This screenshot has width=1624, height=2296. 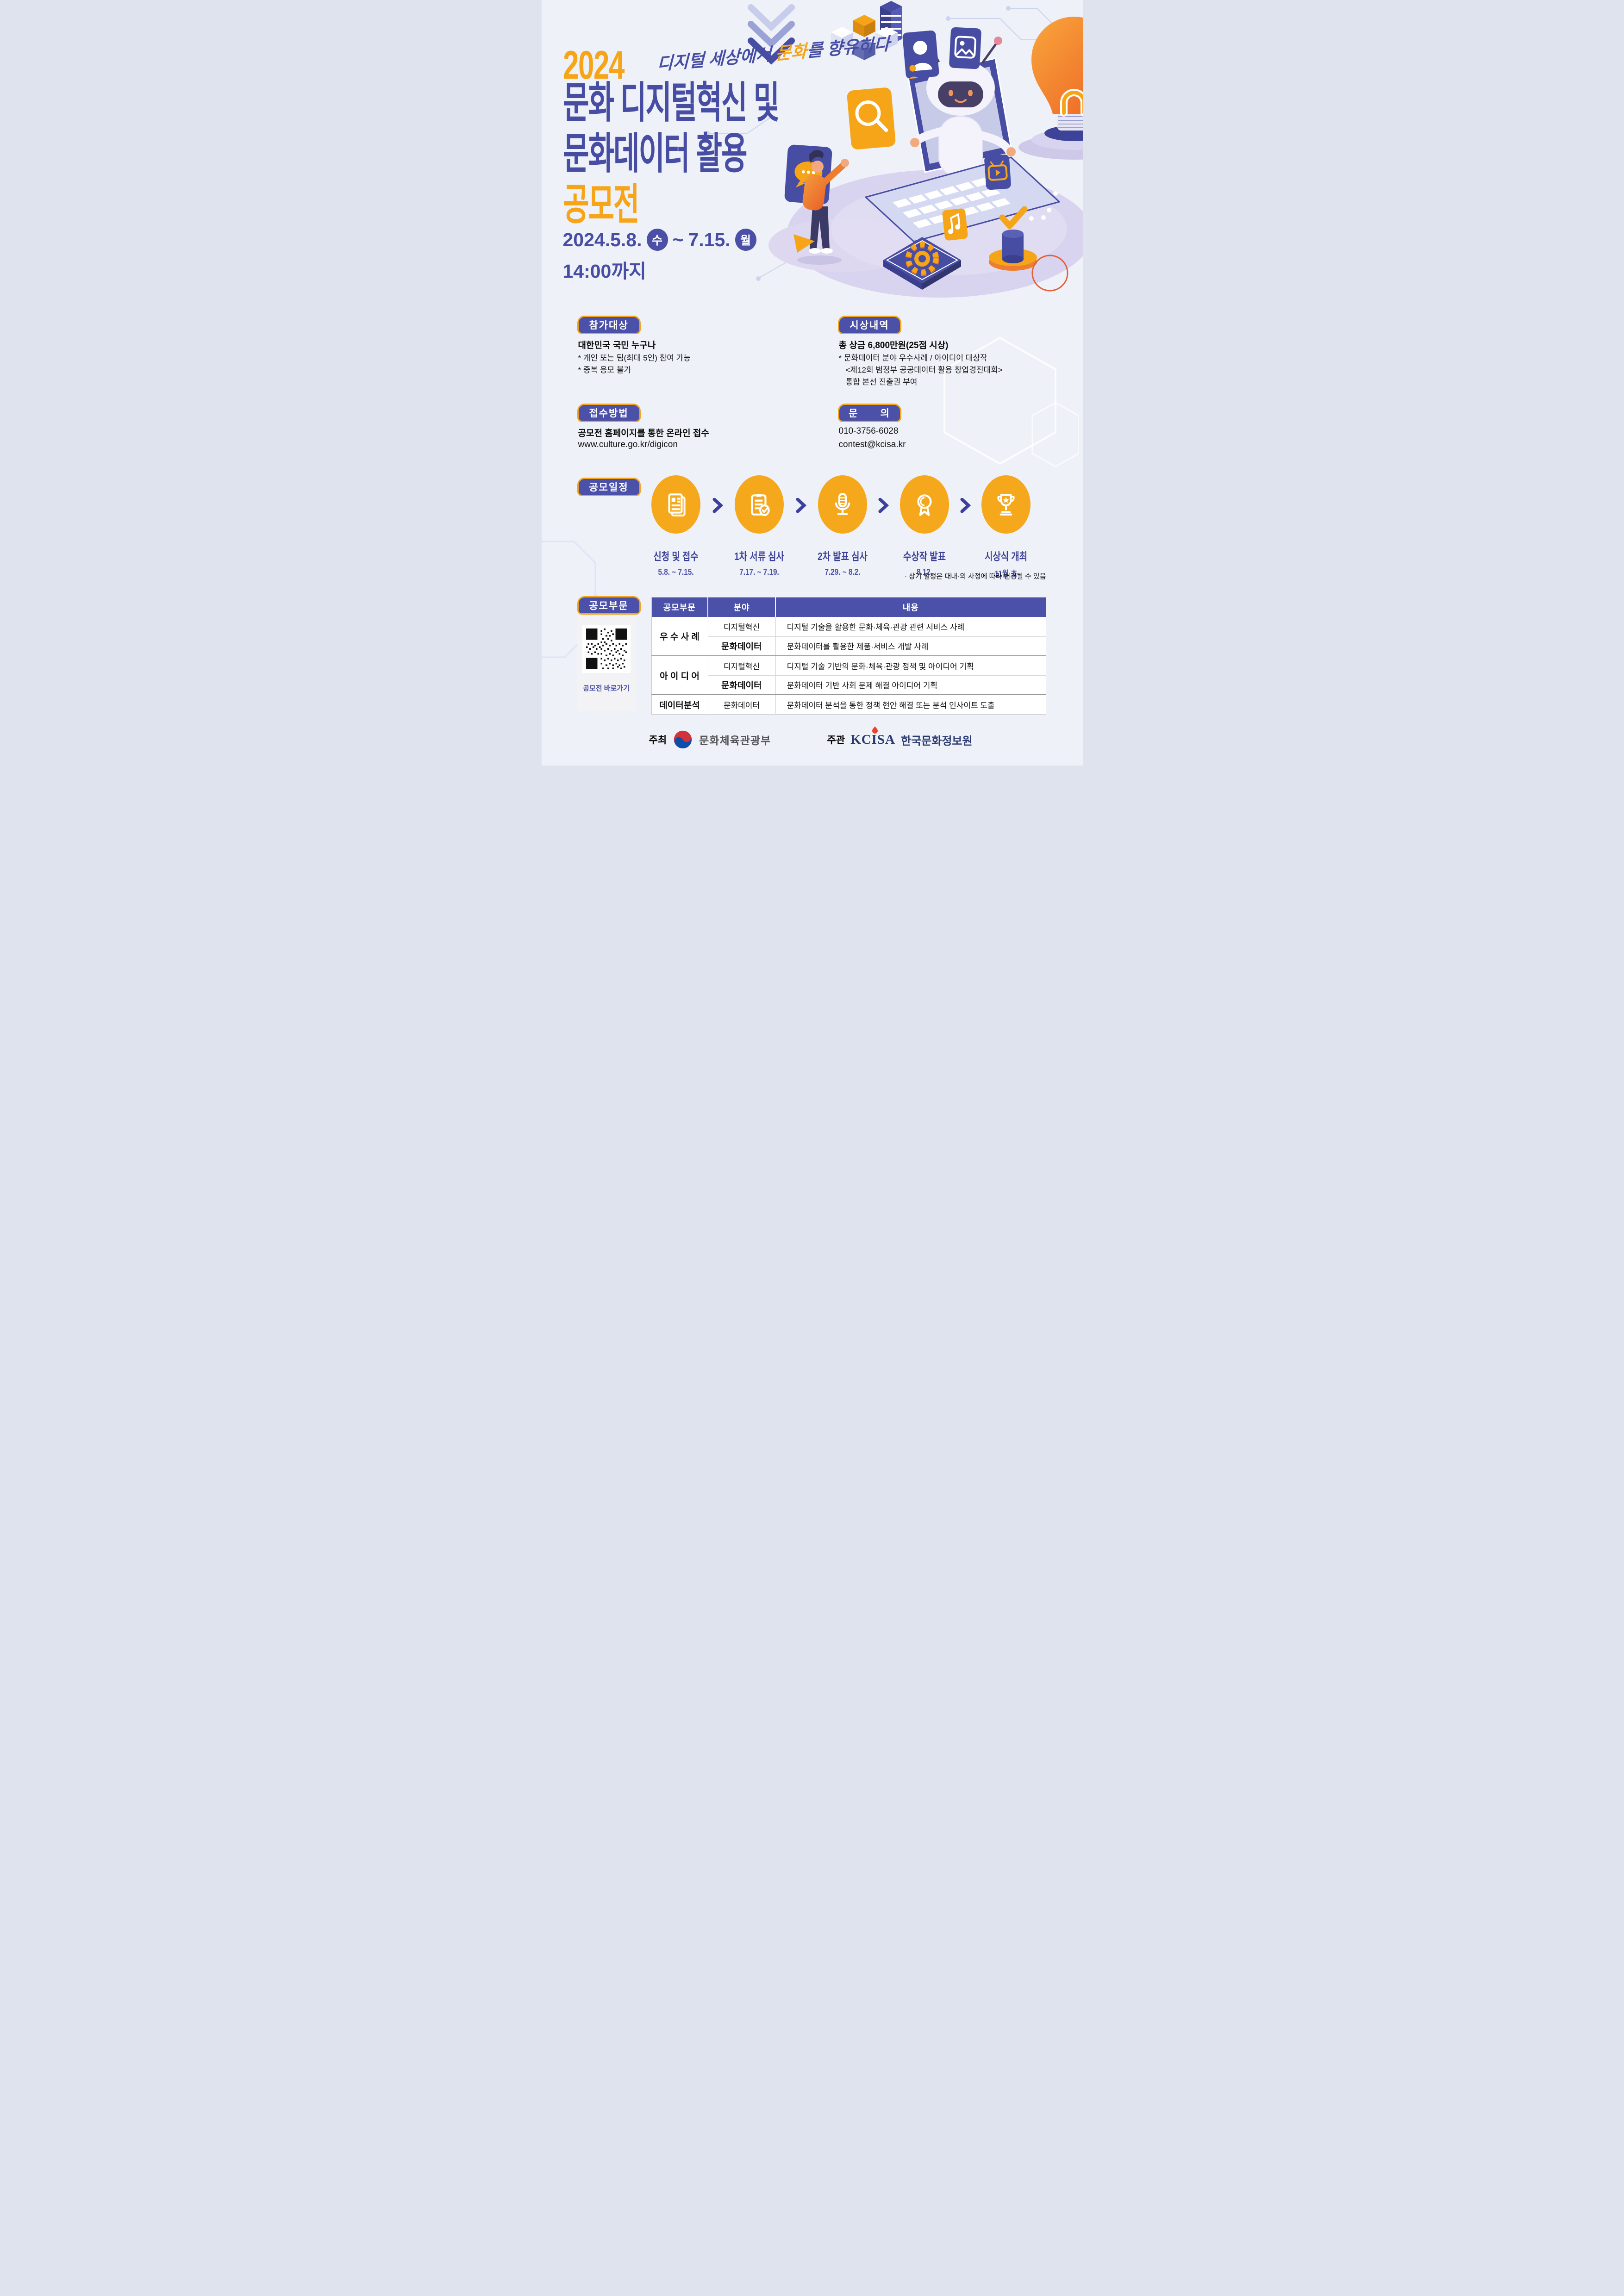 I want to click on tagline-highlight: 문화, so click(x=791, y=53).